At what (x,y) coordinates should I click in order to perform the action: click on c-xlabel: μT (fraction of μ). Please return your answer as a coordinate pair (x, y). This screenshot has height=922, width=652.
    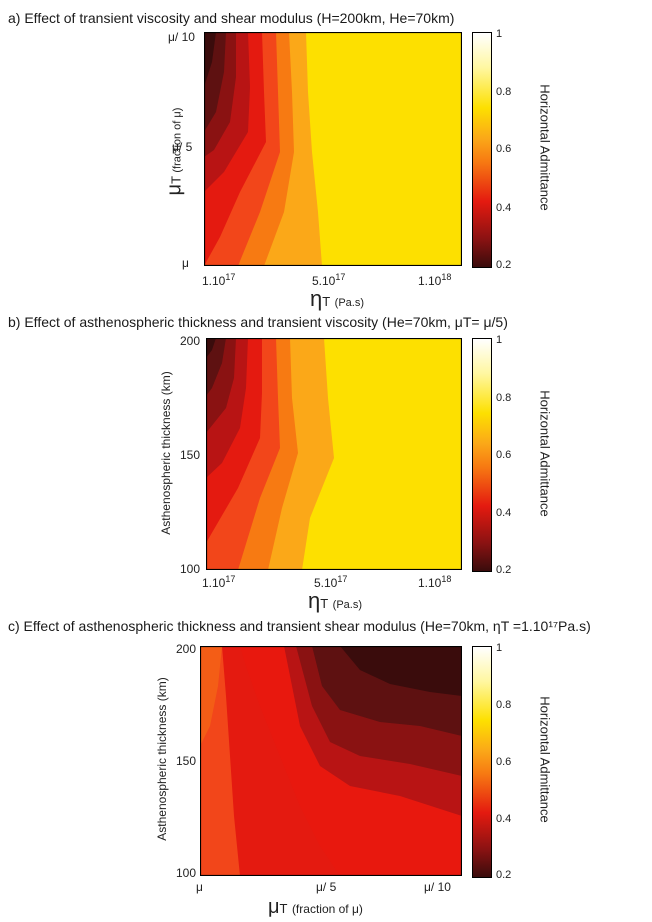
    Looking at the image, I should click on (315, 907).